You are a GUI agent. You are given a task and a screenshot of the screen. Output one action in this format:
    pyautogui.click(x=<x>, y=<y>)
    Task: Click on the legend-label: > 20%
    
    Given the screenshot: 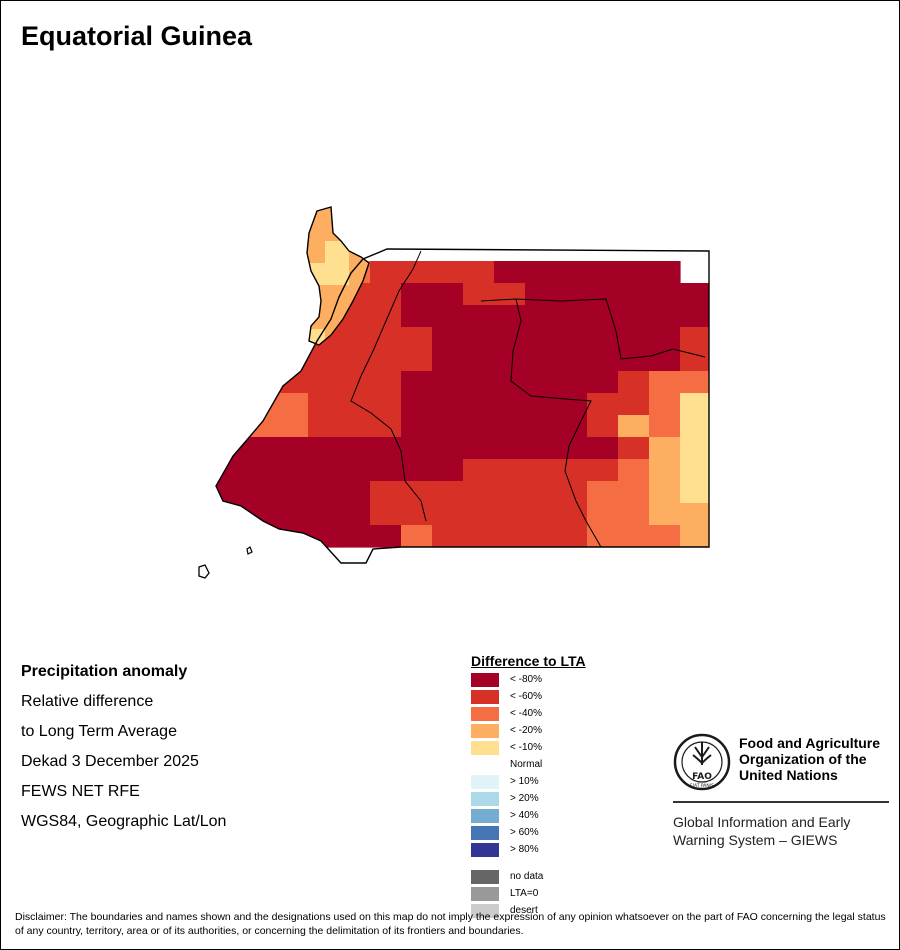 What is the action you would take?
    pyautogui.click(x=524, y=798)
    